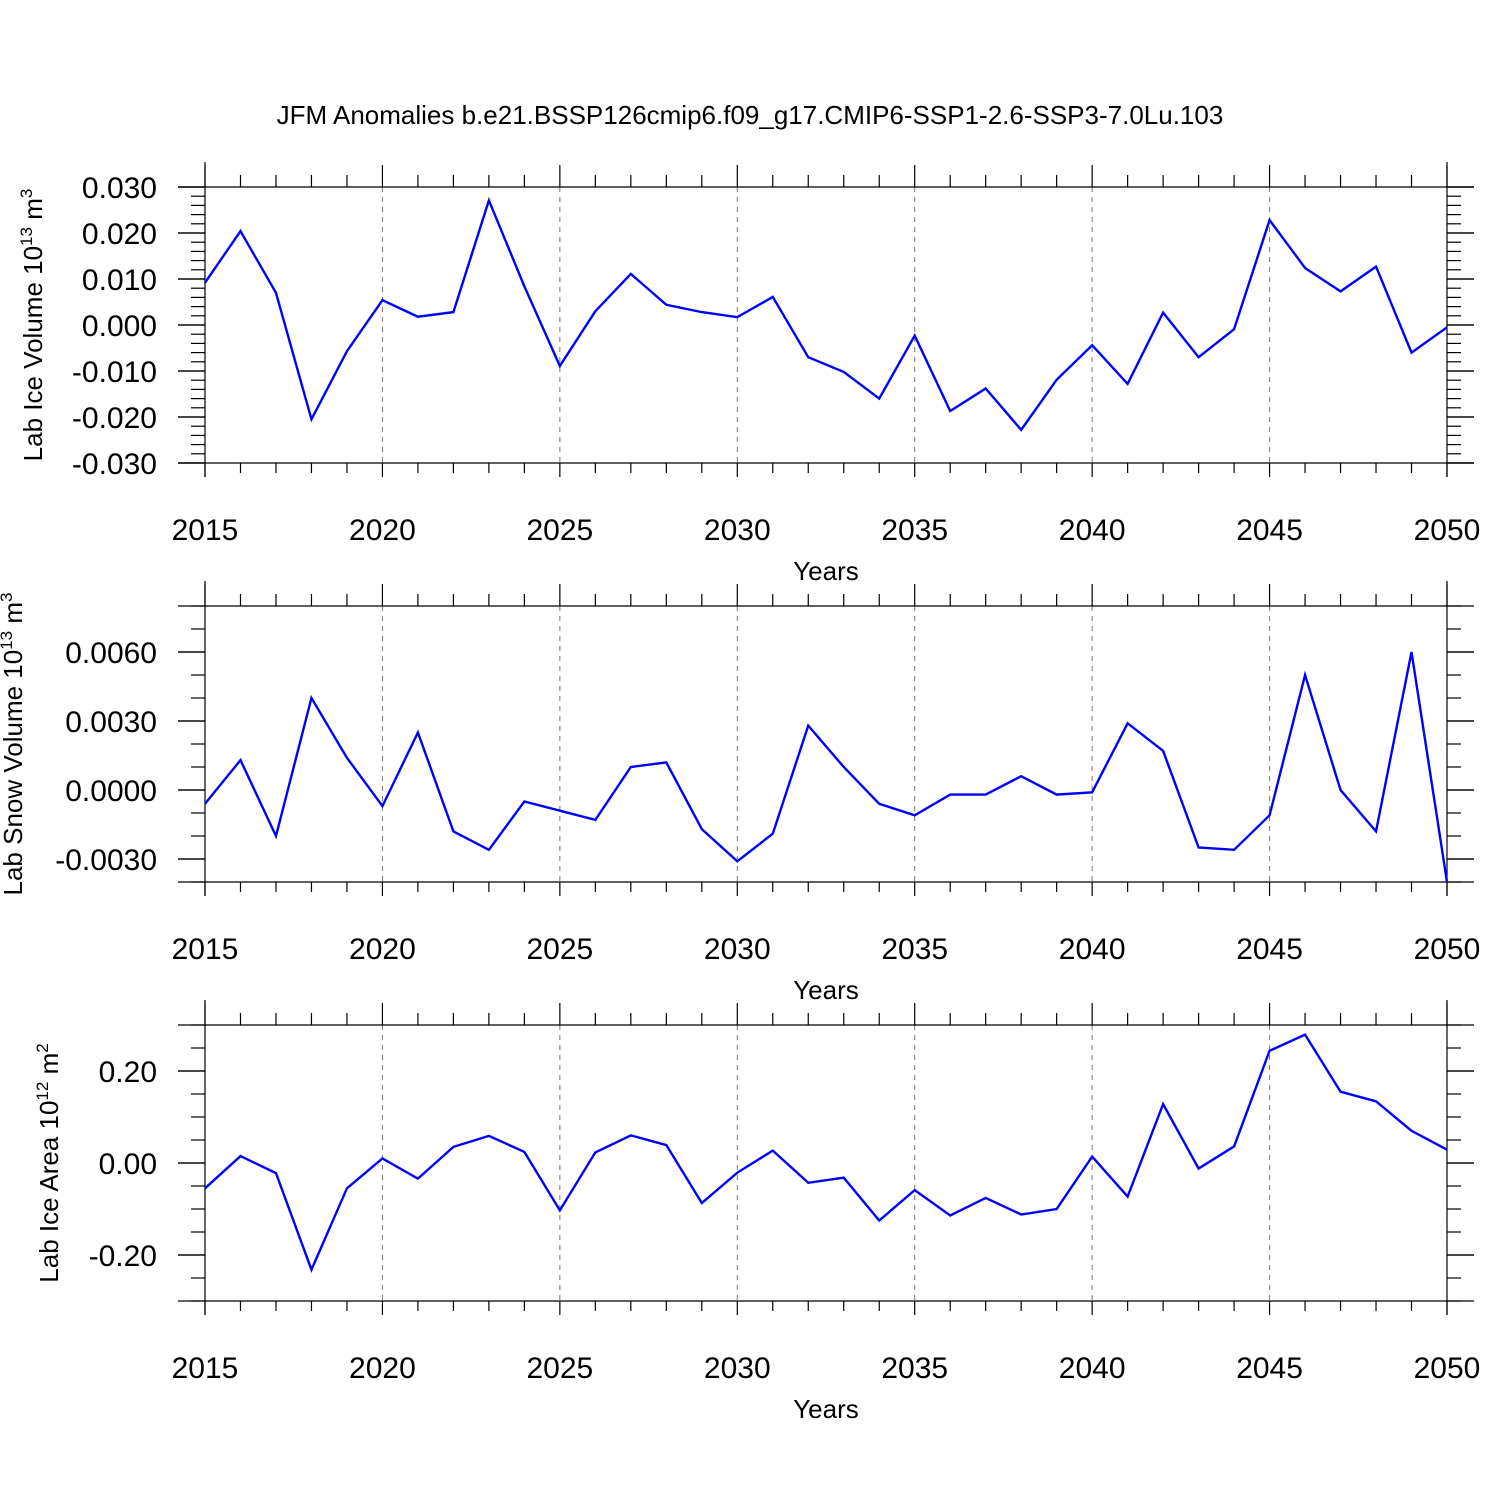 This screenshot has height=1500, width=1500. I want to click on y-tick-label: 0.000, so click(119, 326).